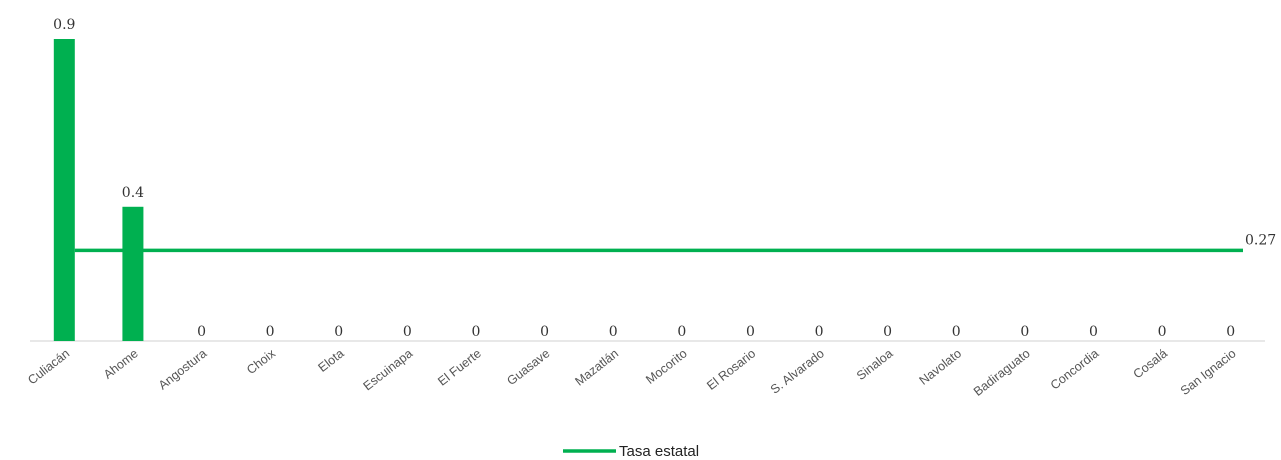 This screenshot has height=460, width=1281. Describe the element at coordinates (1260, 240) in the screenshot. I see `reference-line-label: 0.27` at that location.